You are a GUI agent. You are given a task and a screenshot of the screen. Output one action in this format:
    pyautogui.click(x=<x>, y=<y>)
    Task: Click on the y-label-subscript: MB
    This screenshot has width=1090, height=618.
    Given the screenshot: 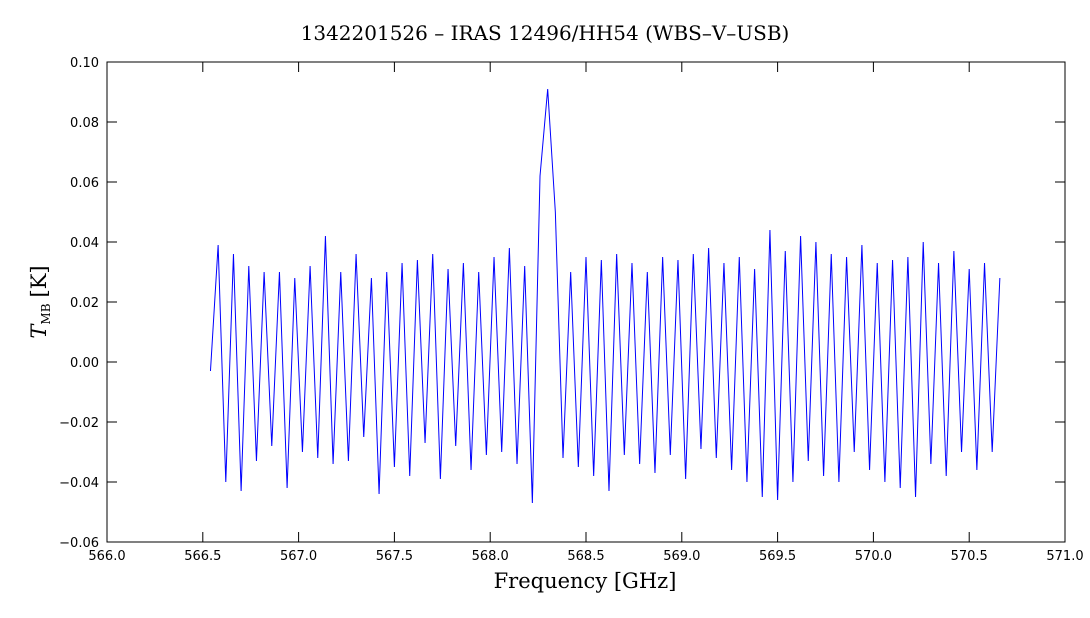 What is the action you would take?
    pyautogui.click(x=46, y=313)
    